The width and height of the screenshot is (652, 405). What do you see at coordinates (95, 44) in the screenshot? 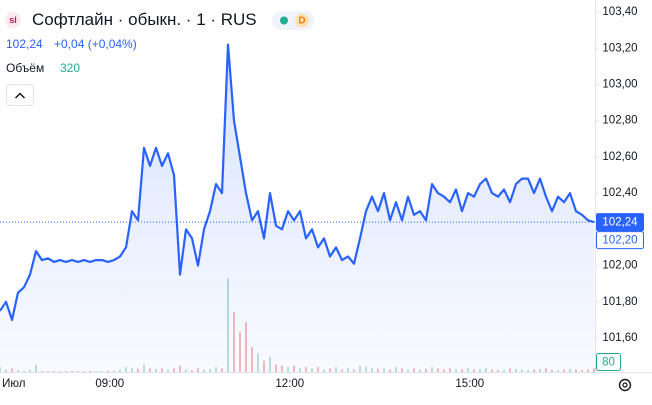
I see `legend-change: +0,04 (+0,04%)` at bounding box center [95, 44].